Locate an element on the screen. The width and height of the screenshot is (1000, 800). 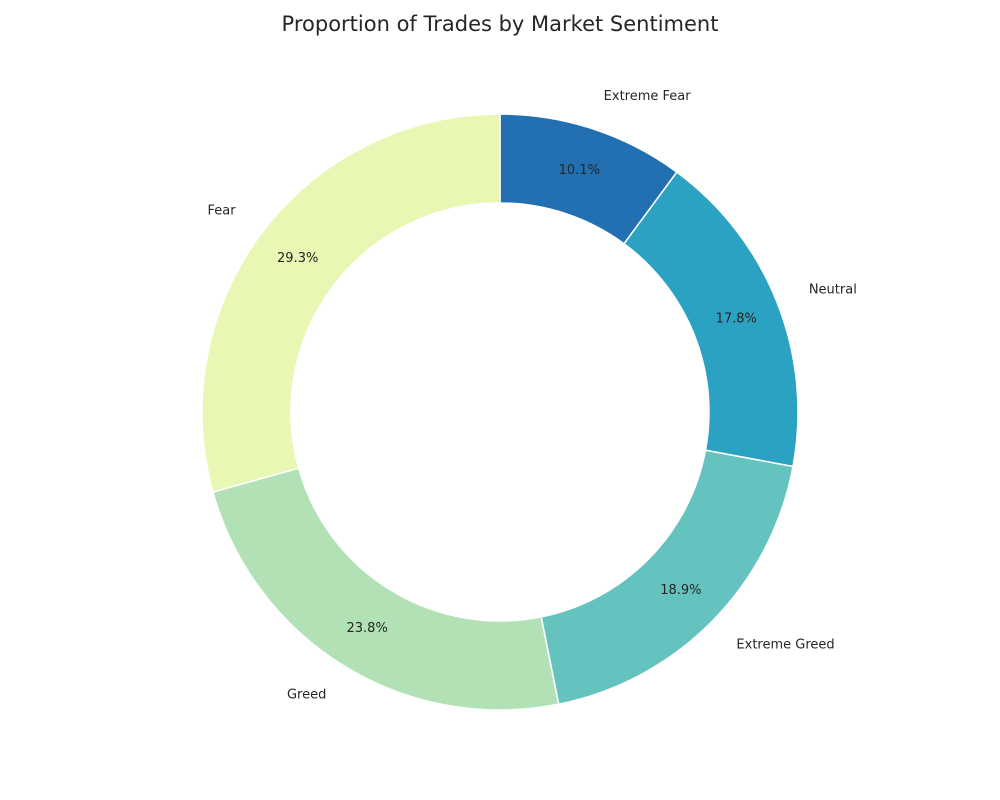
pct-label-neutral: 17.8% is located at coordinates (736, 318).